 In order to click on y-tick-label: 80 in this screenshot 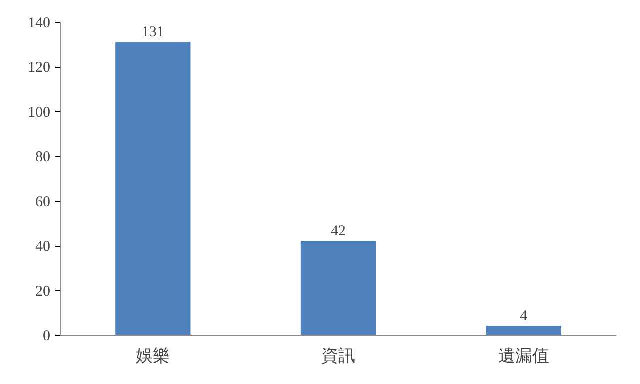, I will do `click(43, 158)`.